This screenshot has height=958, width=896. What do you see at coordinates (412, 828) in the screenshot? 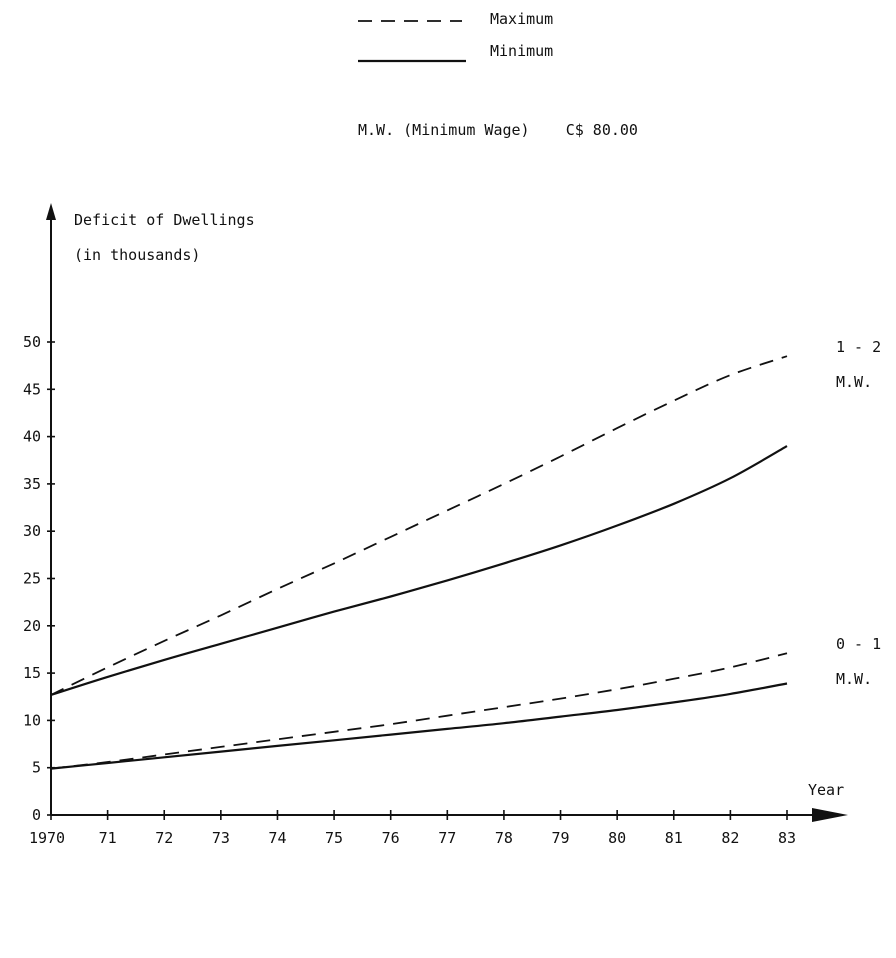
I see `x-ticks: 1970 71 72 73 74 75 76 77 78 79 80 81 82 83` at bounding box center [412, 828].